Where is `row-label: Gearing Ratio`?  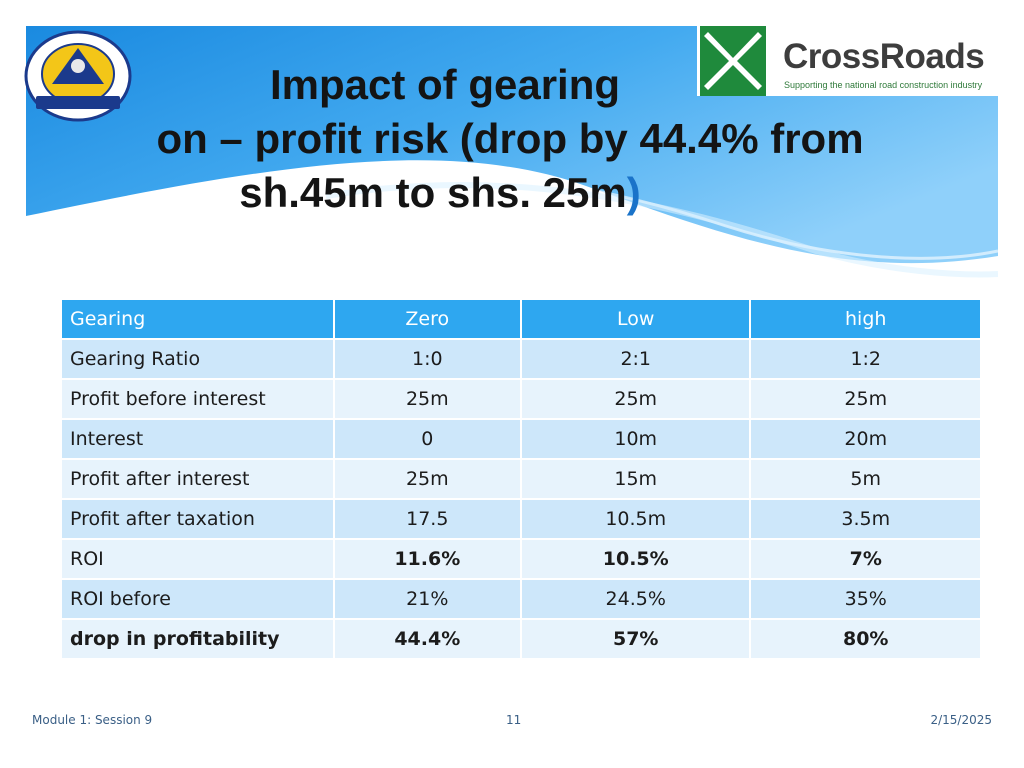
row-label: Gearing Ratio is located at coordinates (197, 359).